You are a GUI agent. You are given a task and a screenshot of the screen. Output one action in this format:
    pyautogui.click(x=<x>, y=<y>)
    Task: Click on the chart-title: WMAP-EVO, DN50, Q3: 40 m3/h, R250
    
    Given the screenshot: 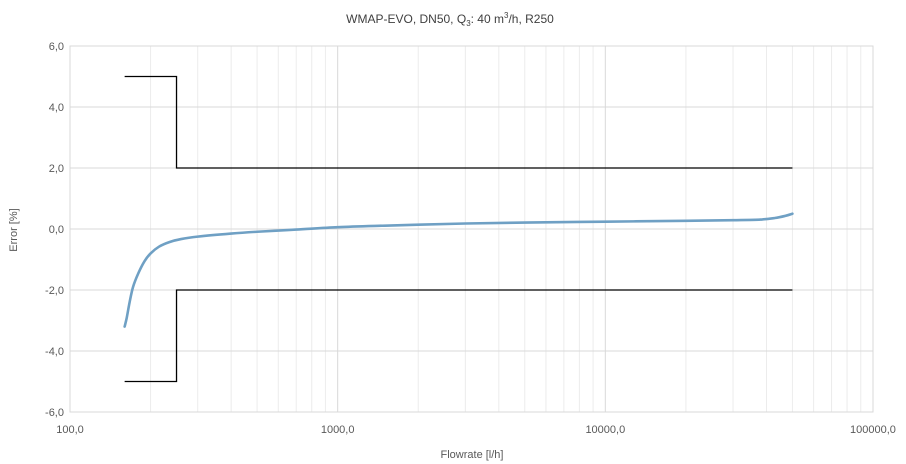 What is the action you would take?
    pyautogui.click(x=450, y=19)
    